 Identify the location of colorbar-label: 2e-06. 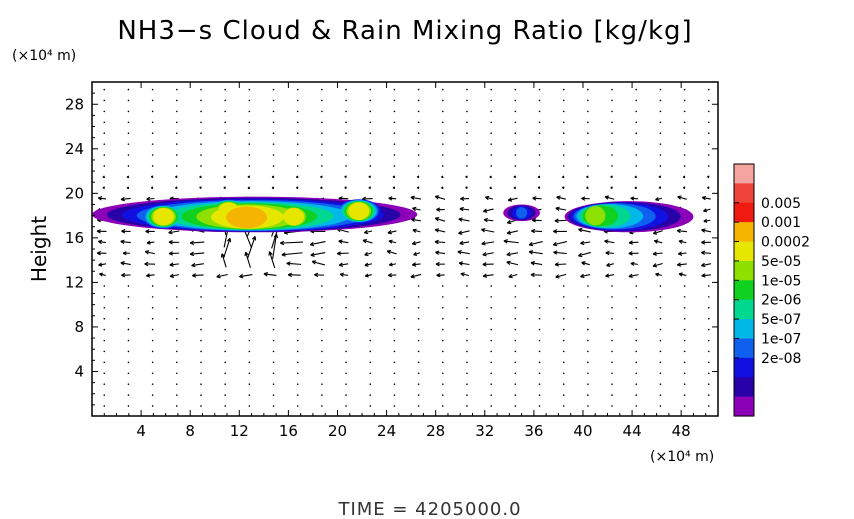
(781, 301).